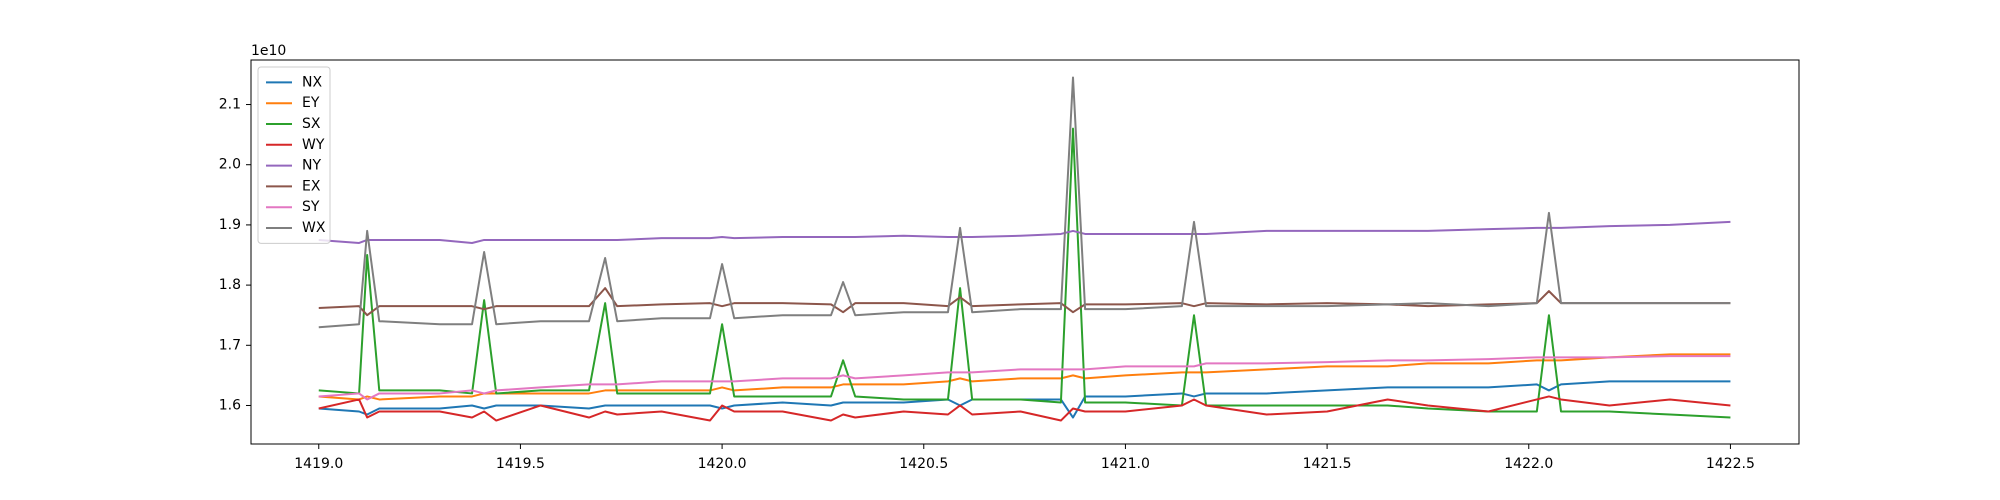 This screenshot has width=2000, height=500. Describe the element at coordinates (520, 464) in the screenshot. I see `x-tick-label: 1419.5` at that location.